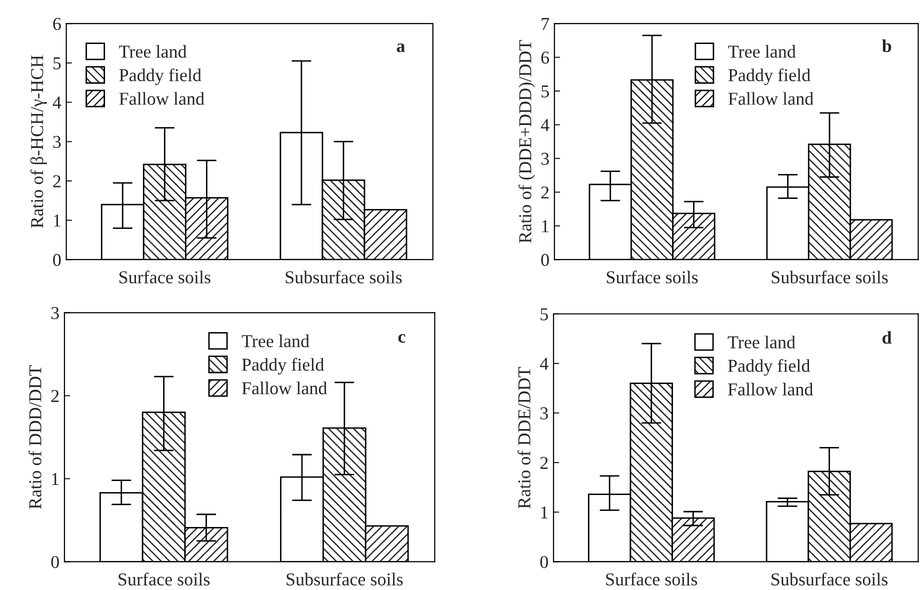 The width and height of the screenshot is (921, 590). What do you see at coordinates (524, 437) in the screenshot?
I see `y-axis-title: Ratio of DDE/DDT` at bounding box center [524, 437].